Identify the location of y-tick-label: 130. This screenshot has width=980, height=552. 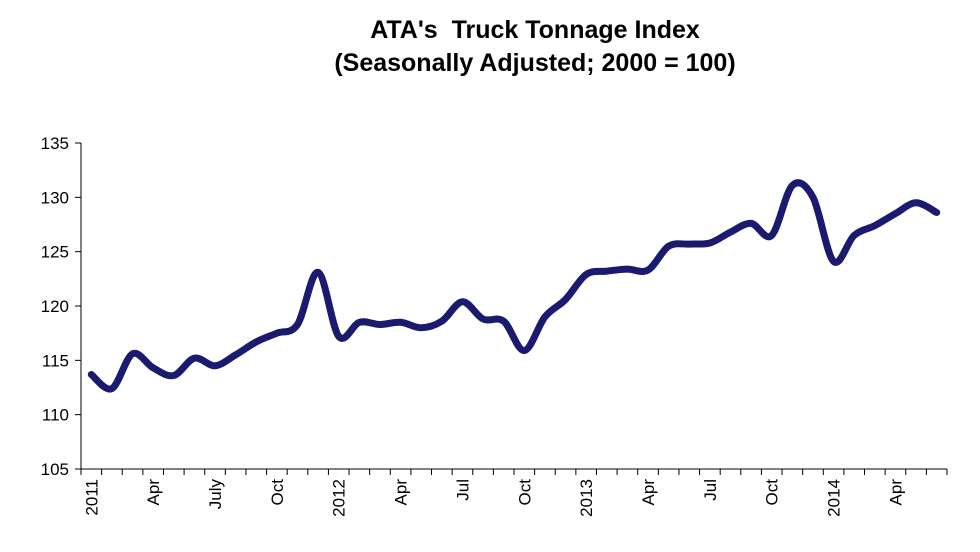
(55, 197).